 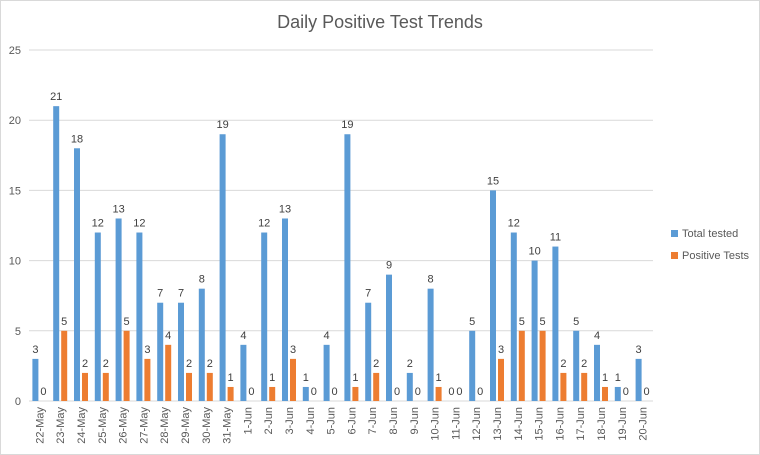 I want to click on x-tick-label: 19-Jun, so click(x=623, y=424).